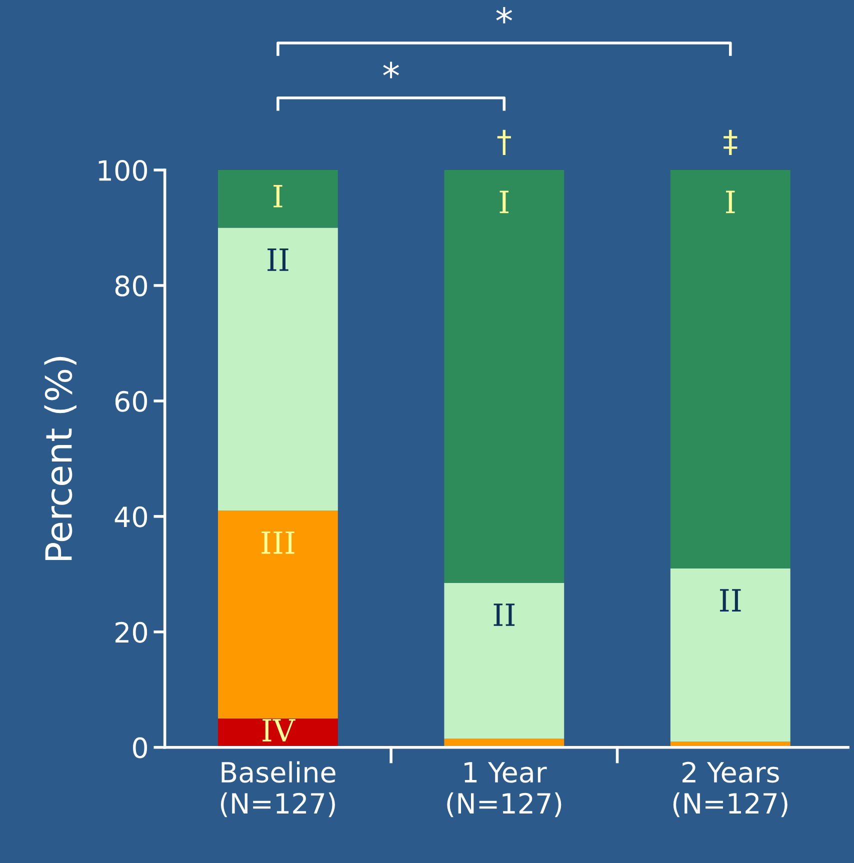 This screenshot has height=863, width=854. I want to click on series-label: II, so click(504, 615).